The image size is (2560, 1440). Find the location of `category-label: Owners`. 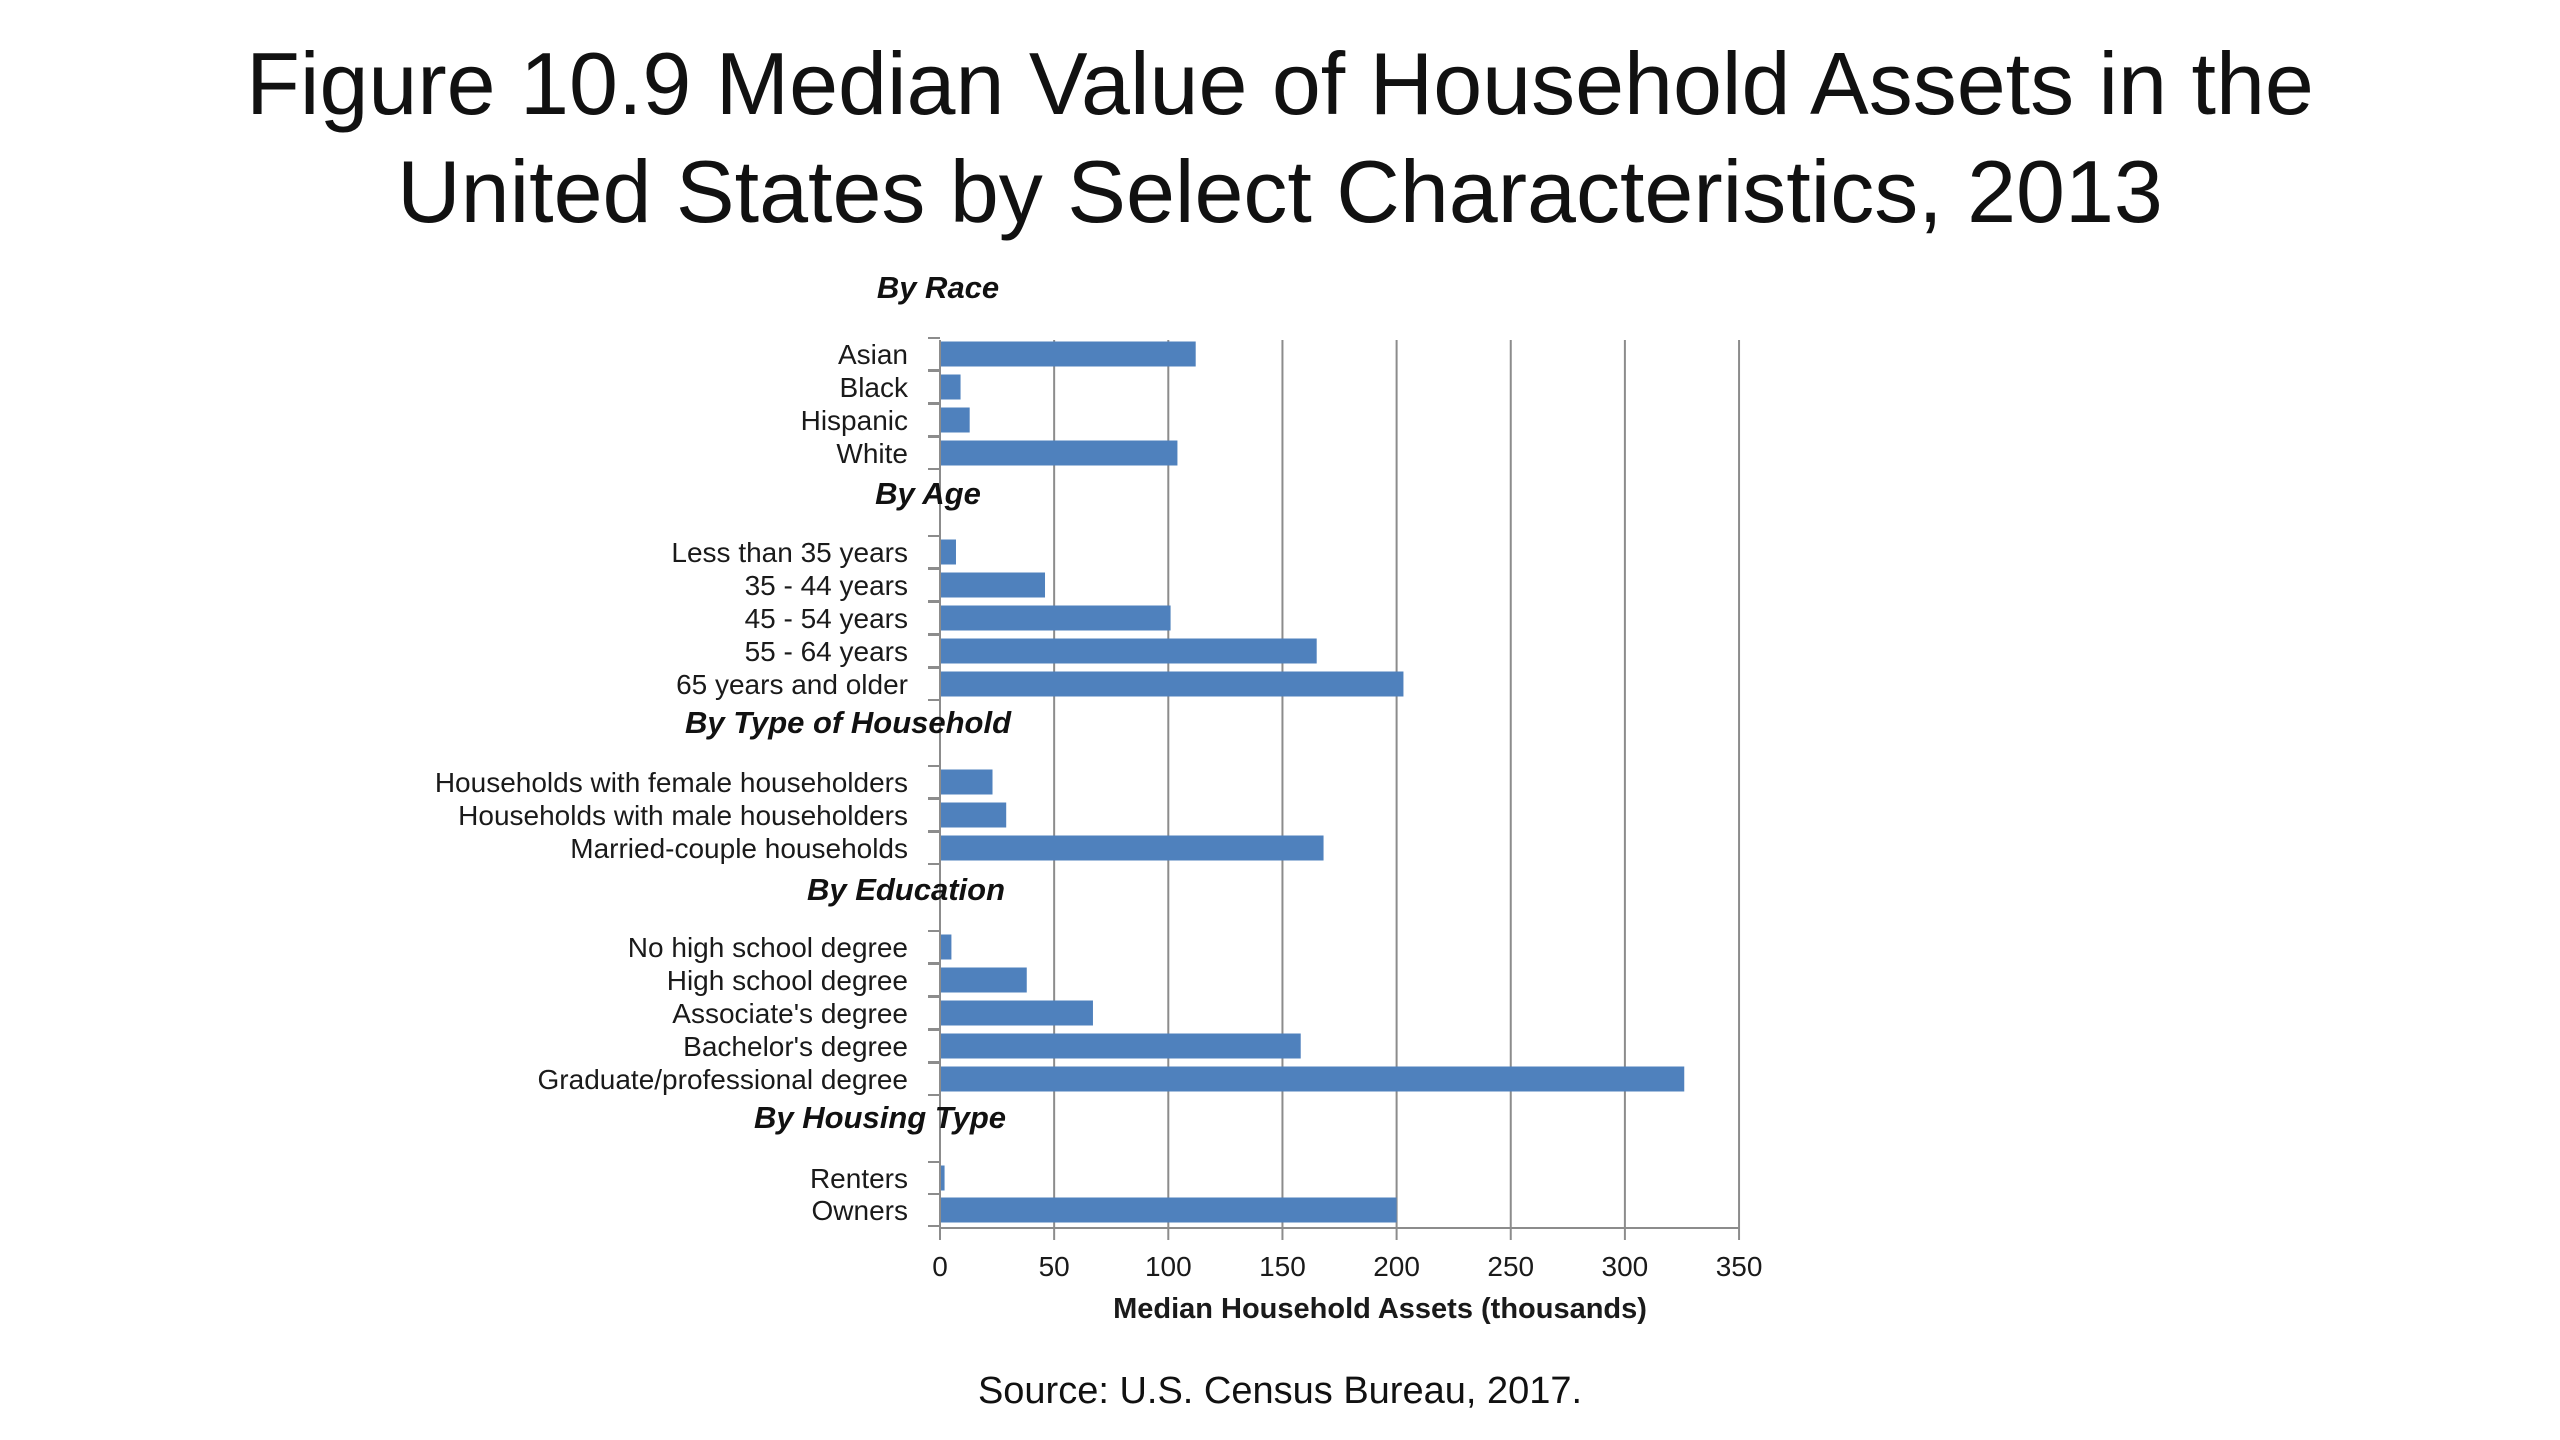

category-label: Owners is located at coordinates (860, 1210).